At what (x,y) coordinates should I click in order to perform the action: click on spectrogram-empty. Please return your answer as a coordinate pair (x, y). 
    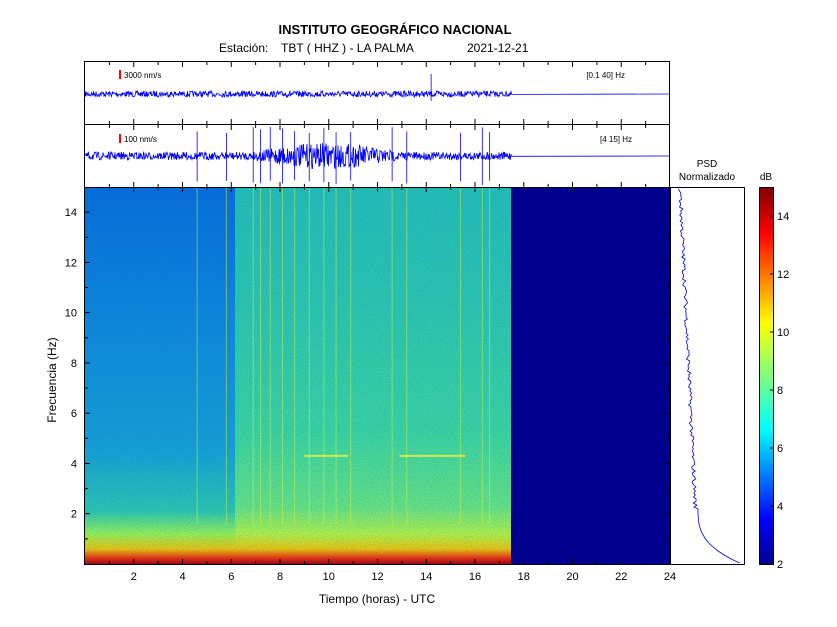
    Looking at the image, I should click on (590, 375).